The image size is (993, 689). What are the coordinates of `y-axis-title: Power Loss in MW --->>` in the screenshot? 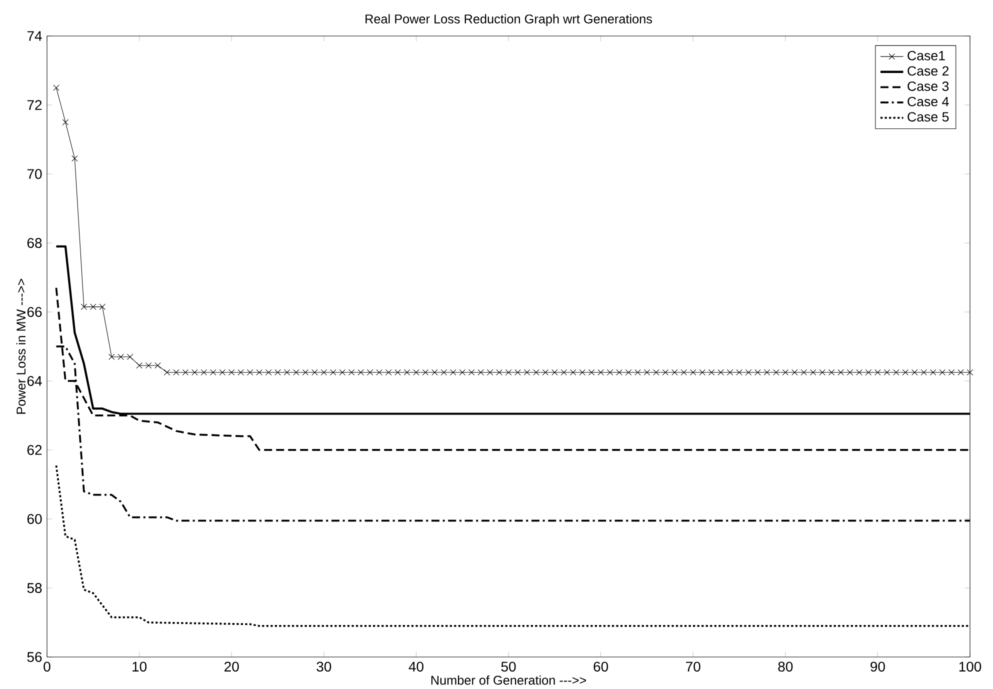 It's located at (21, 346).